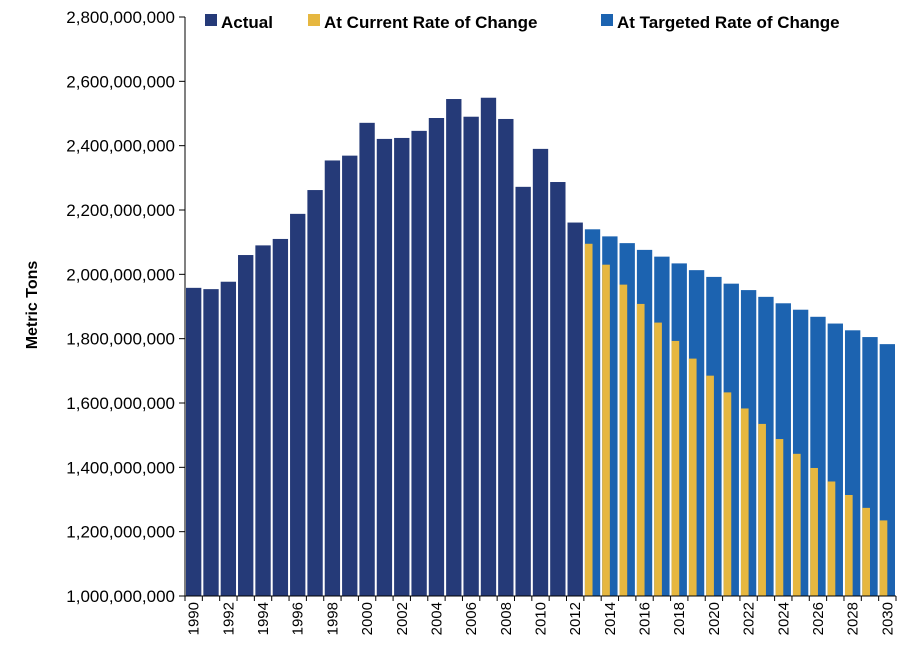 The image size is (910, 659). Describe the element at coordinates (749, 618) in the screenshot. I see `x-tick-label: 2022` at that location.